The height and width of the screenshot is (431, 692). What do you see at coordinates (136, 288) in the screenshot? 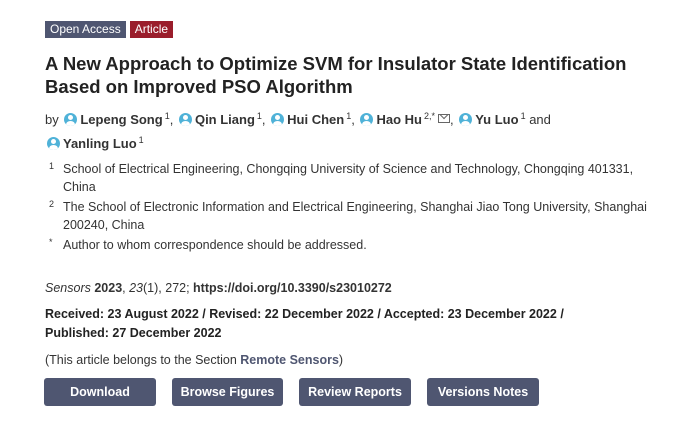
I see `citation-volume: 23` at bounding box center [136, 288].